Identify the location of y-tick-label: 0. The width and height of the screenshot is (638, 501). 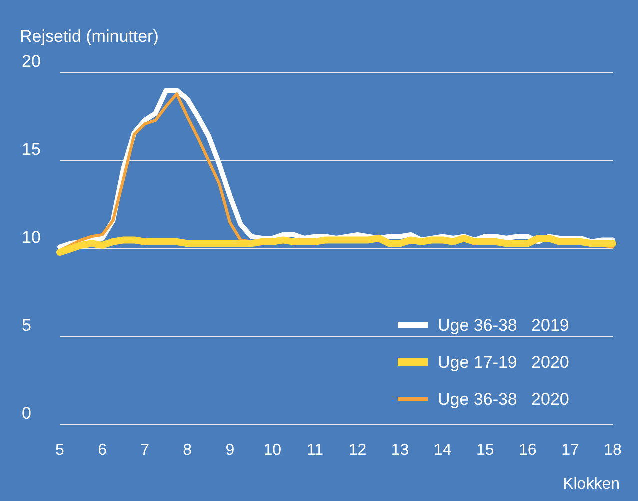
(27, 413).